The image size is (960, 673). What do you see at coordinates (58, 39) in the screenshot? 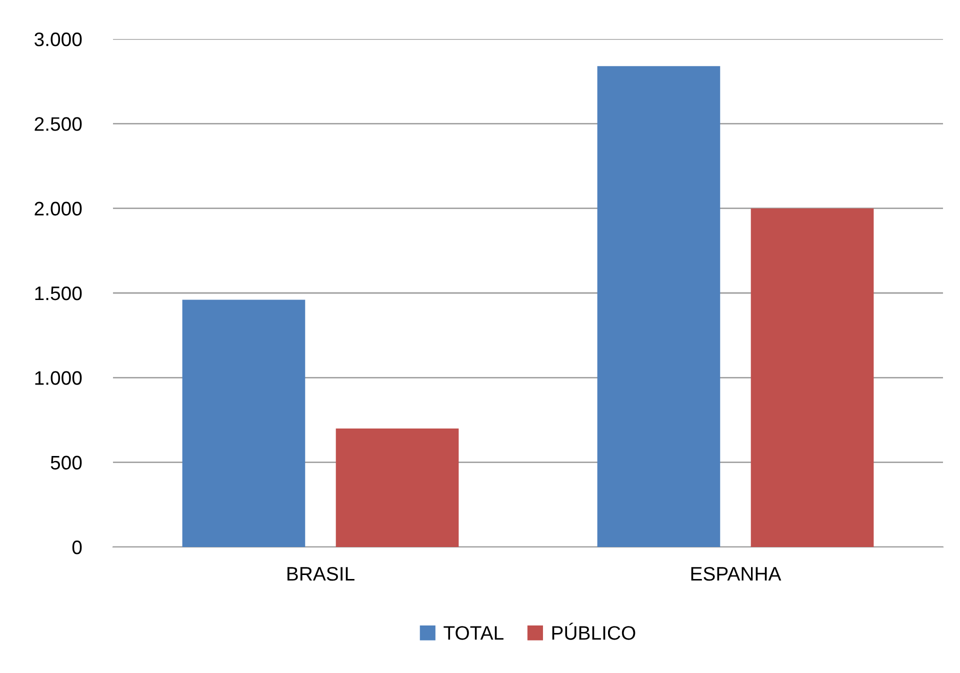
I see `y-tick-label: 3.000` at bounding box center [58, 39].